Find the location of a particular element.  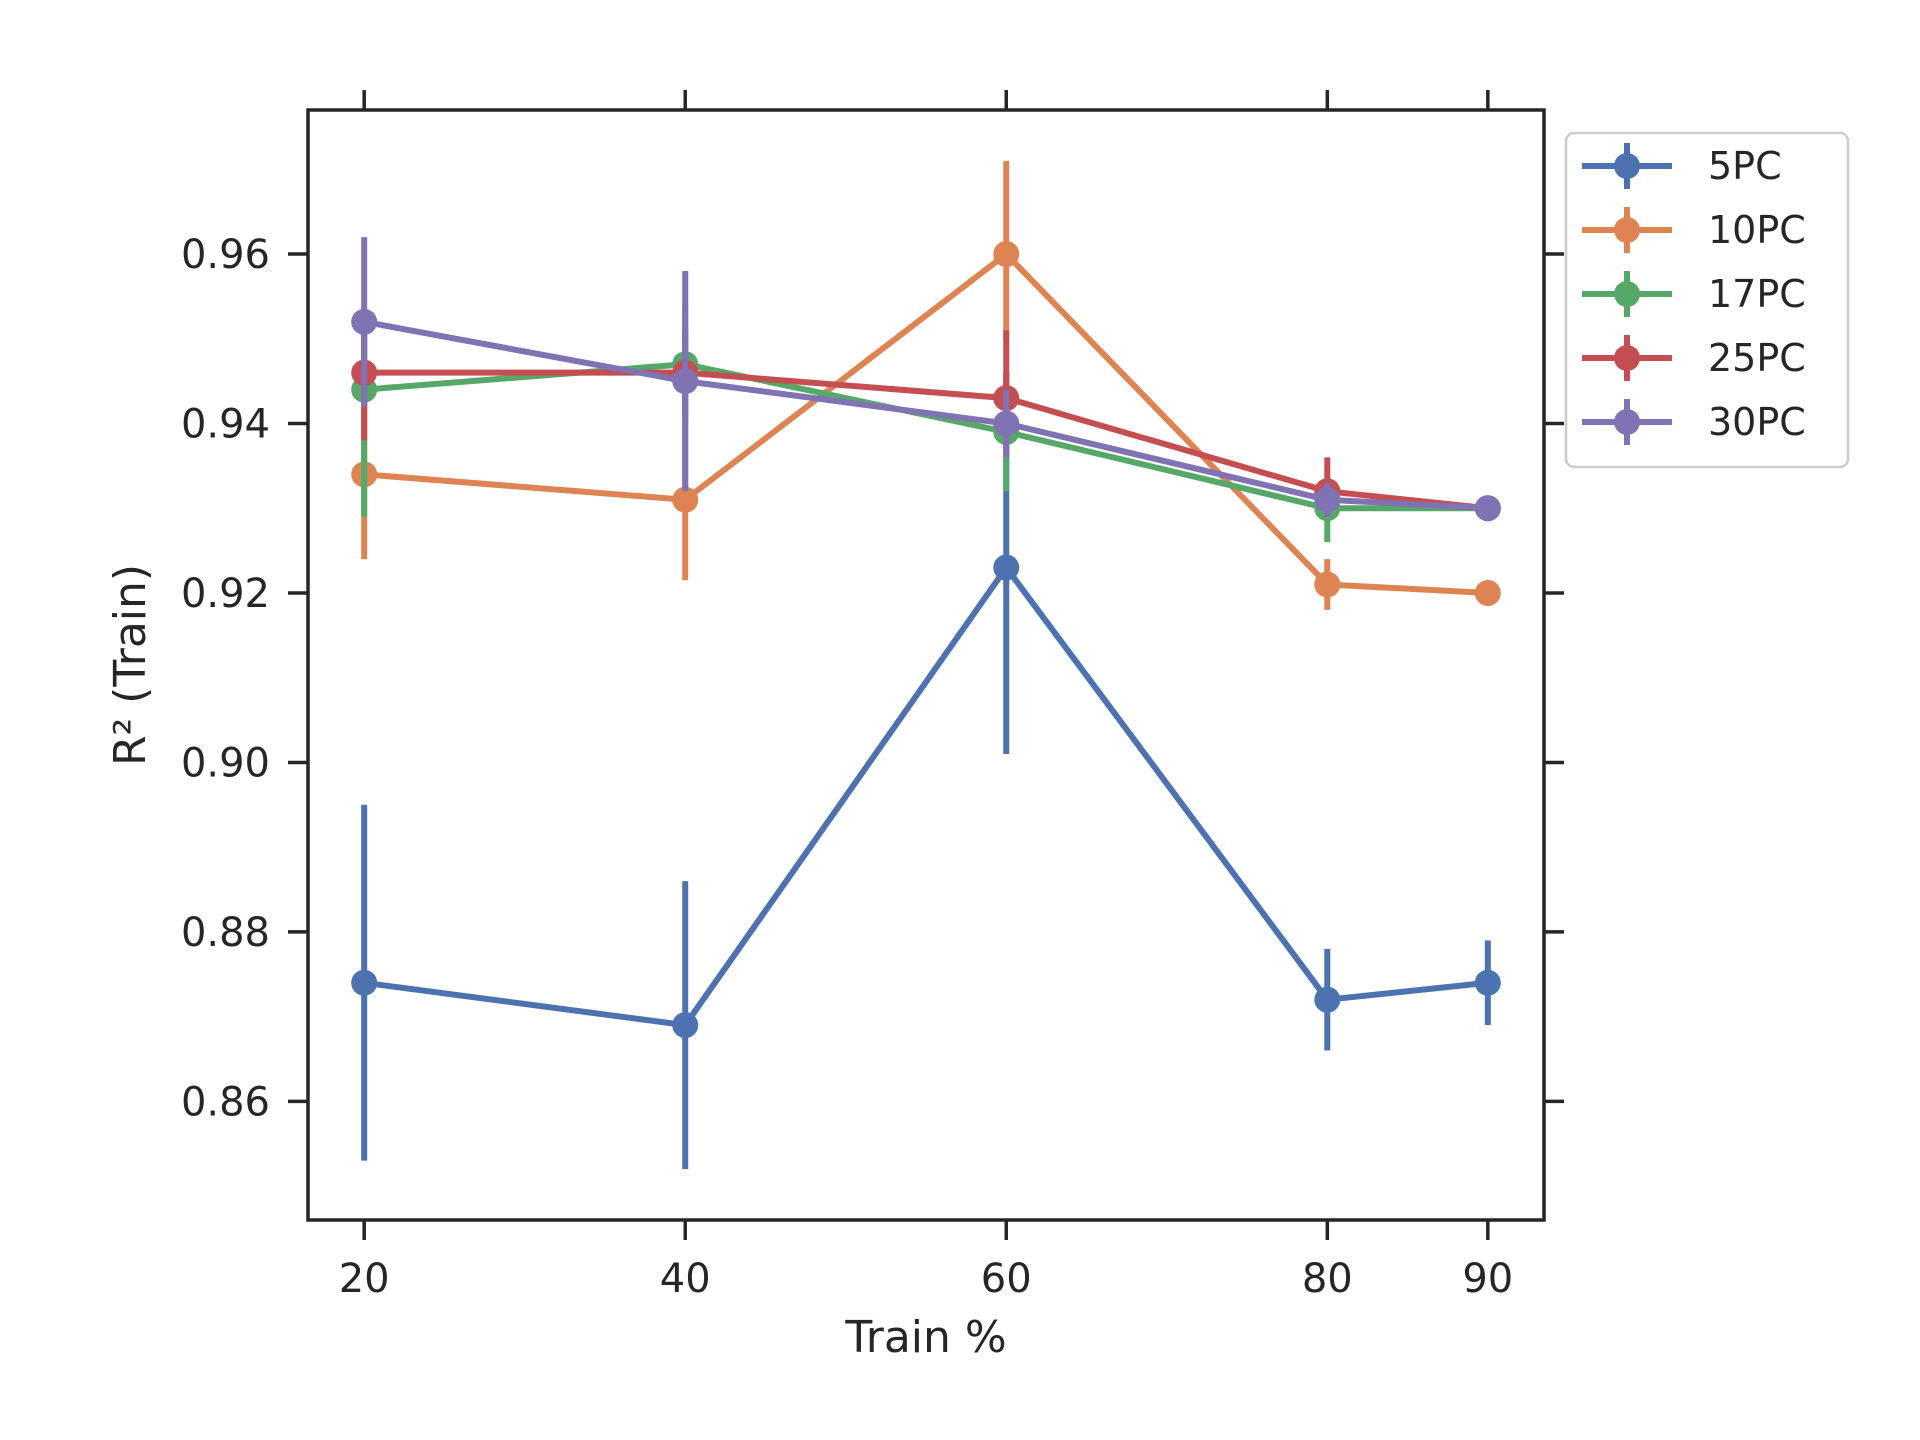

legend-item-25pc: 25PC is located at coordinates (1694, 358).